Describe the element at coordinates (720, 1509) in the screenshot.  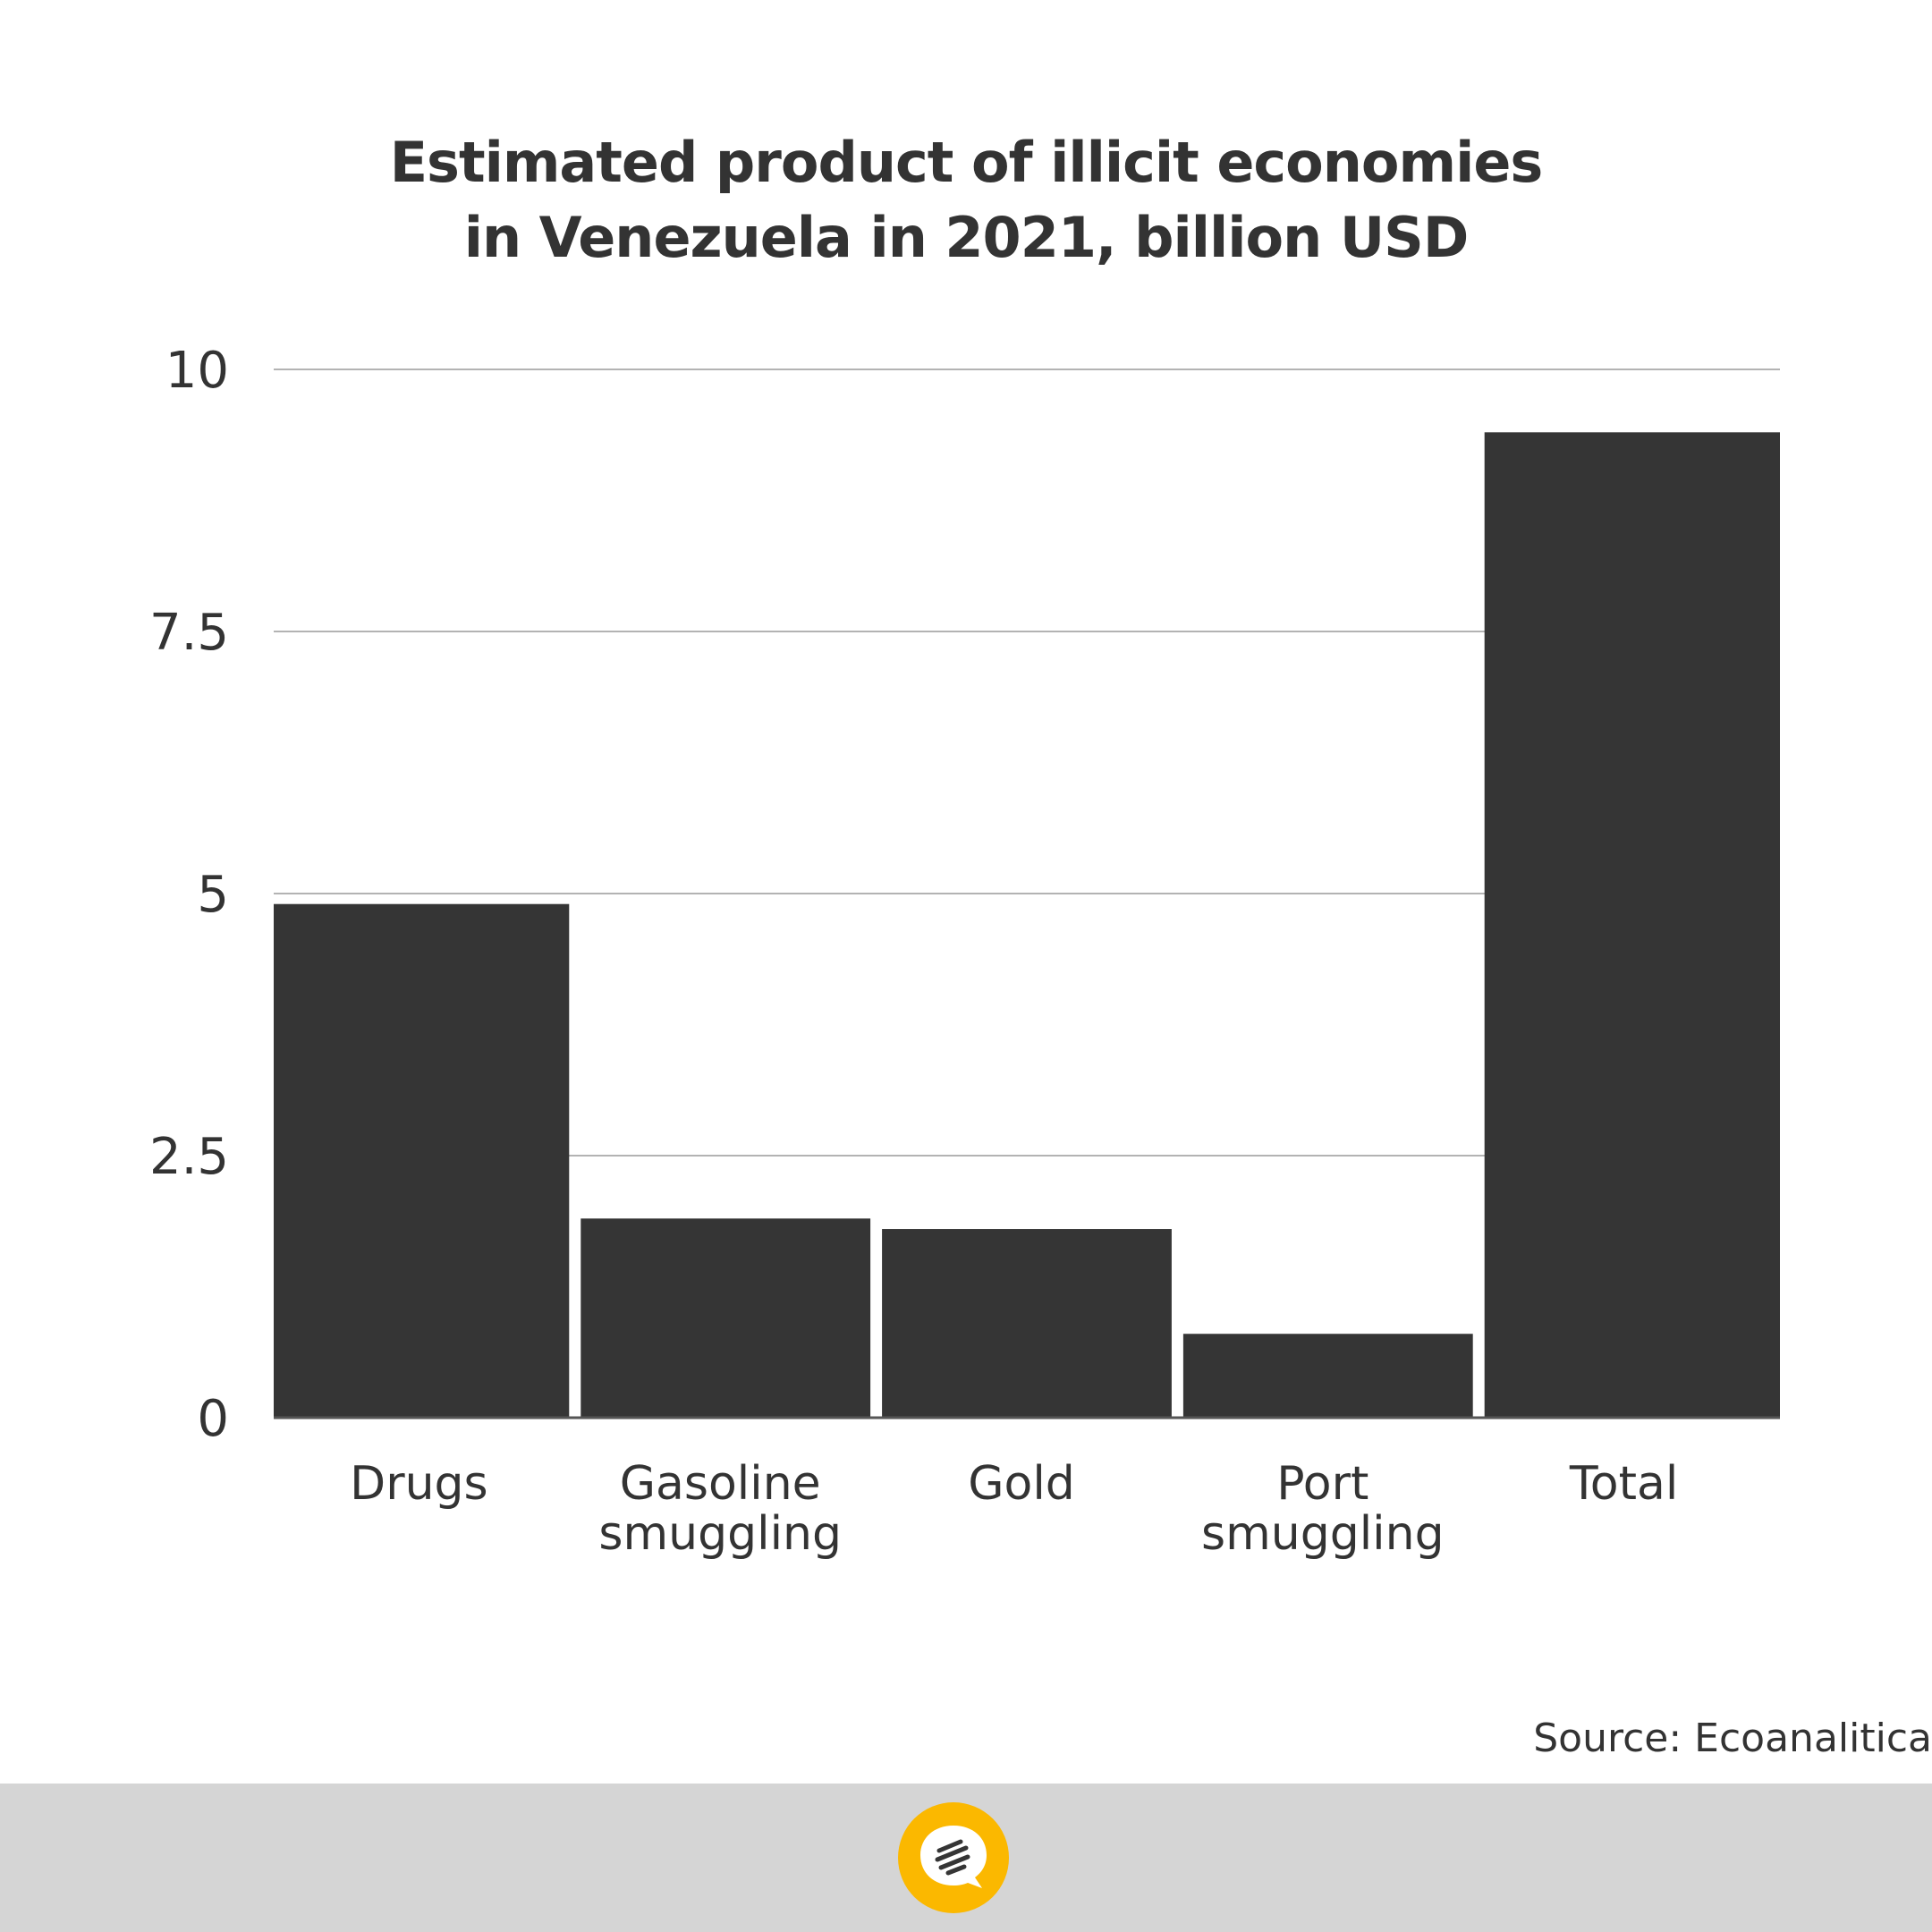
I see `x-category-label: Gasoline smuggling` at that location.